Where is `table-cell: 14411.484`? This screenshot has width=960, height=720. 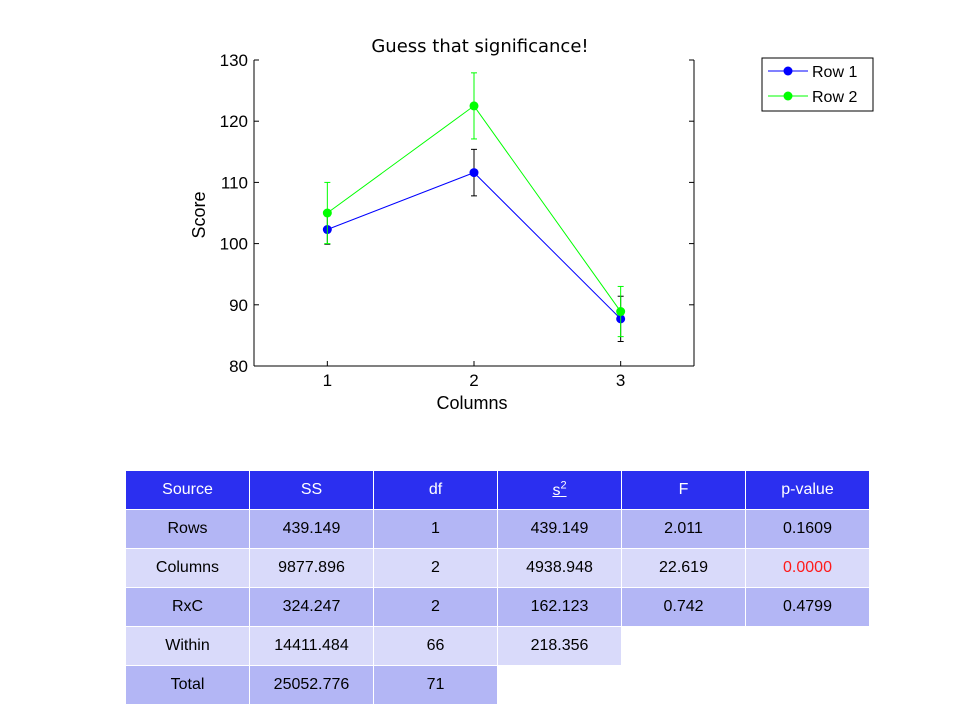
table-cell: 14411.484 is located at coordinates (311, 646).